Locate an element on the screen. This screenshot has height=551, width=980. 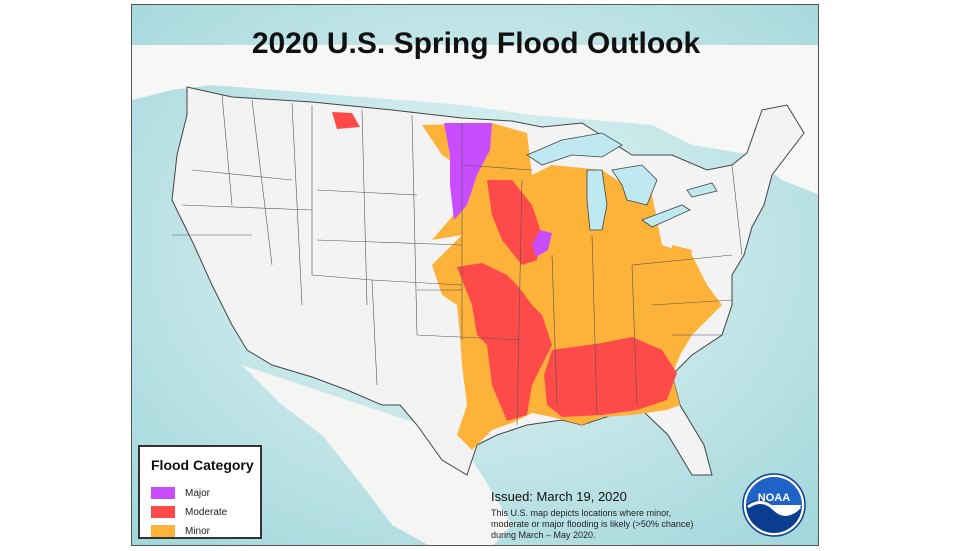
legend: Flood Category Major Moderate Minor is located at coordinates (200, 492).